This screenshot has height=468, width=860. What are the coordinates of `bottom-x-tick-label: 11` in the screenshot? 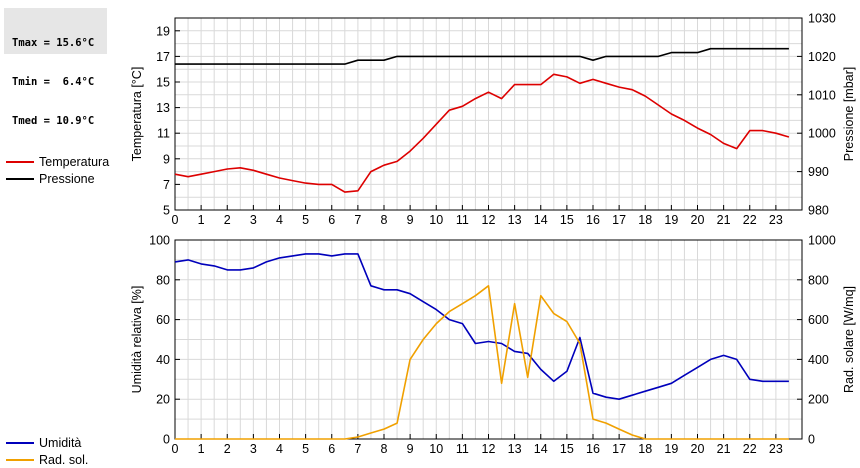 It's located at (462, 449).